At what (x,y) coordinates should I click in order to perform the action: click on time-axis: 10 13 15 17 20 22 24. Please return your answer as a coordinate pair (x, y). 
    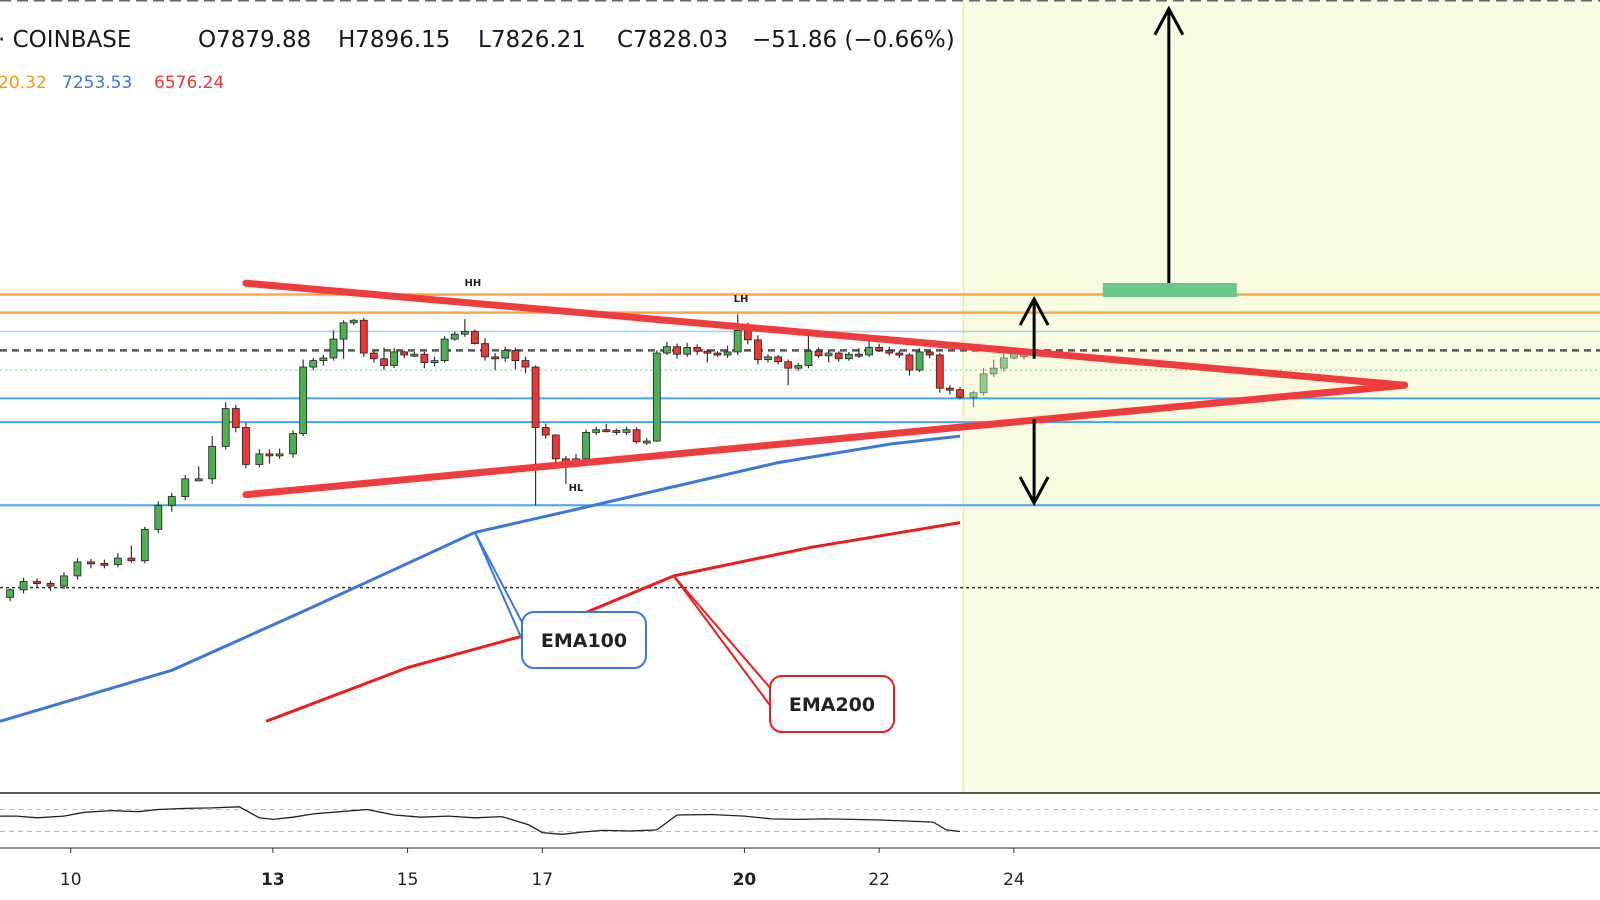
    Looking at the image, I should click on (542, 869).